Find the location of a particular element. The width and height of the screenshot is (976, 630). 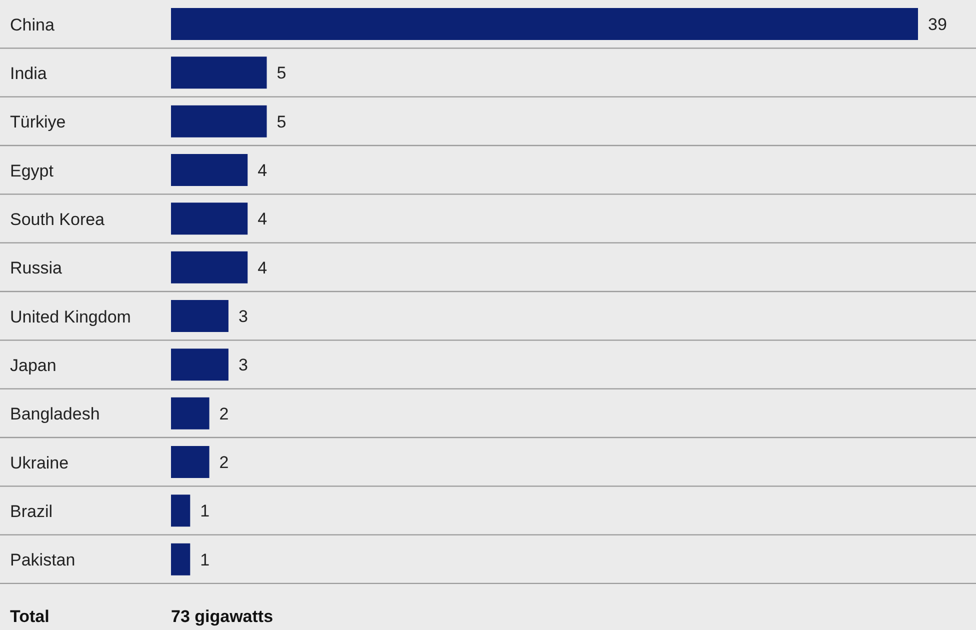

y-tick-label: Pakistan is located at coordinates (43, 560).